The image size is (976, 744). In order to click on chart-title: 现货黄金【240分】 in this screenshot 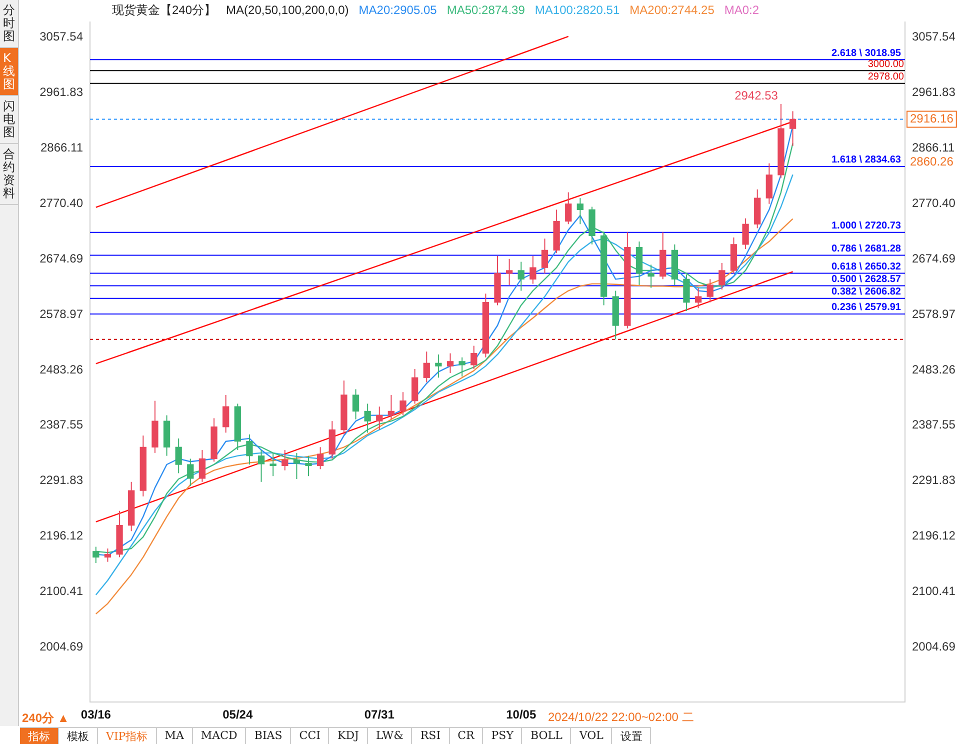, I will do `click(164, 10)`.